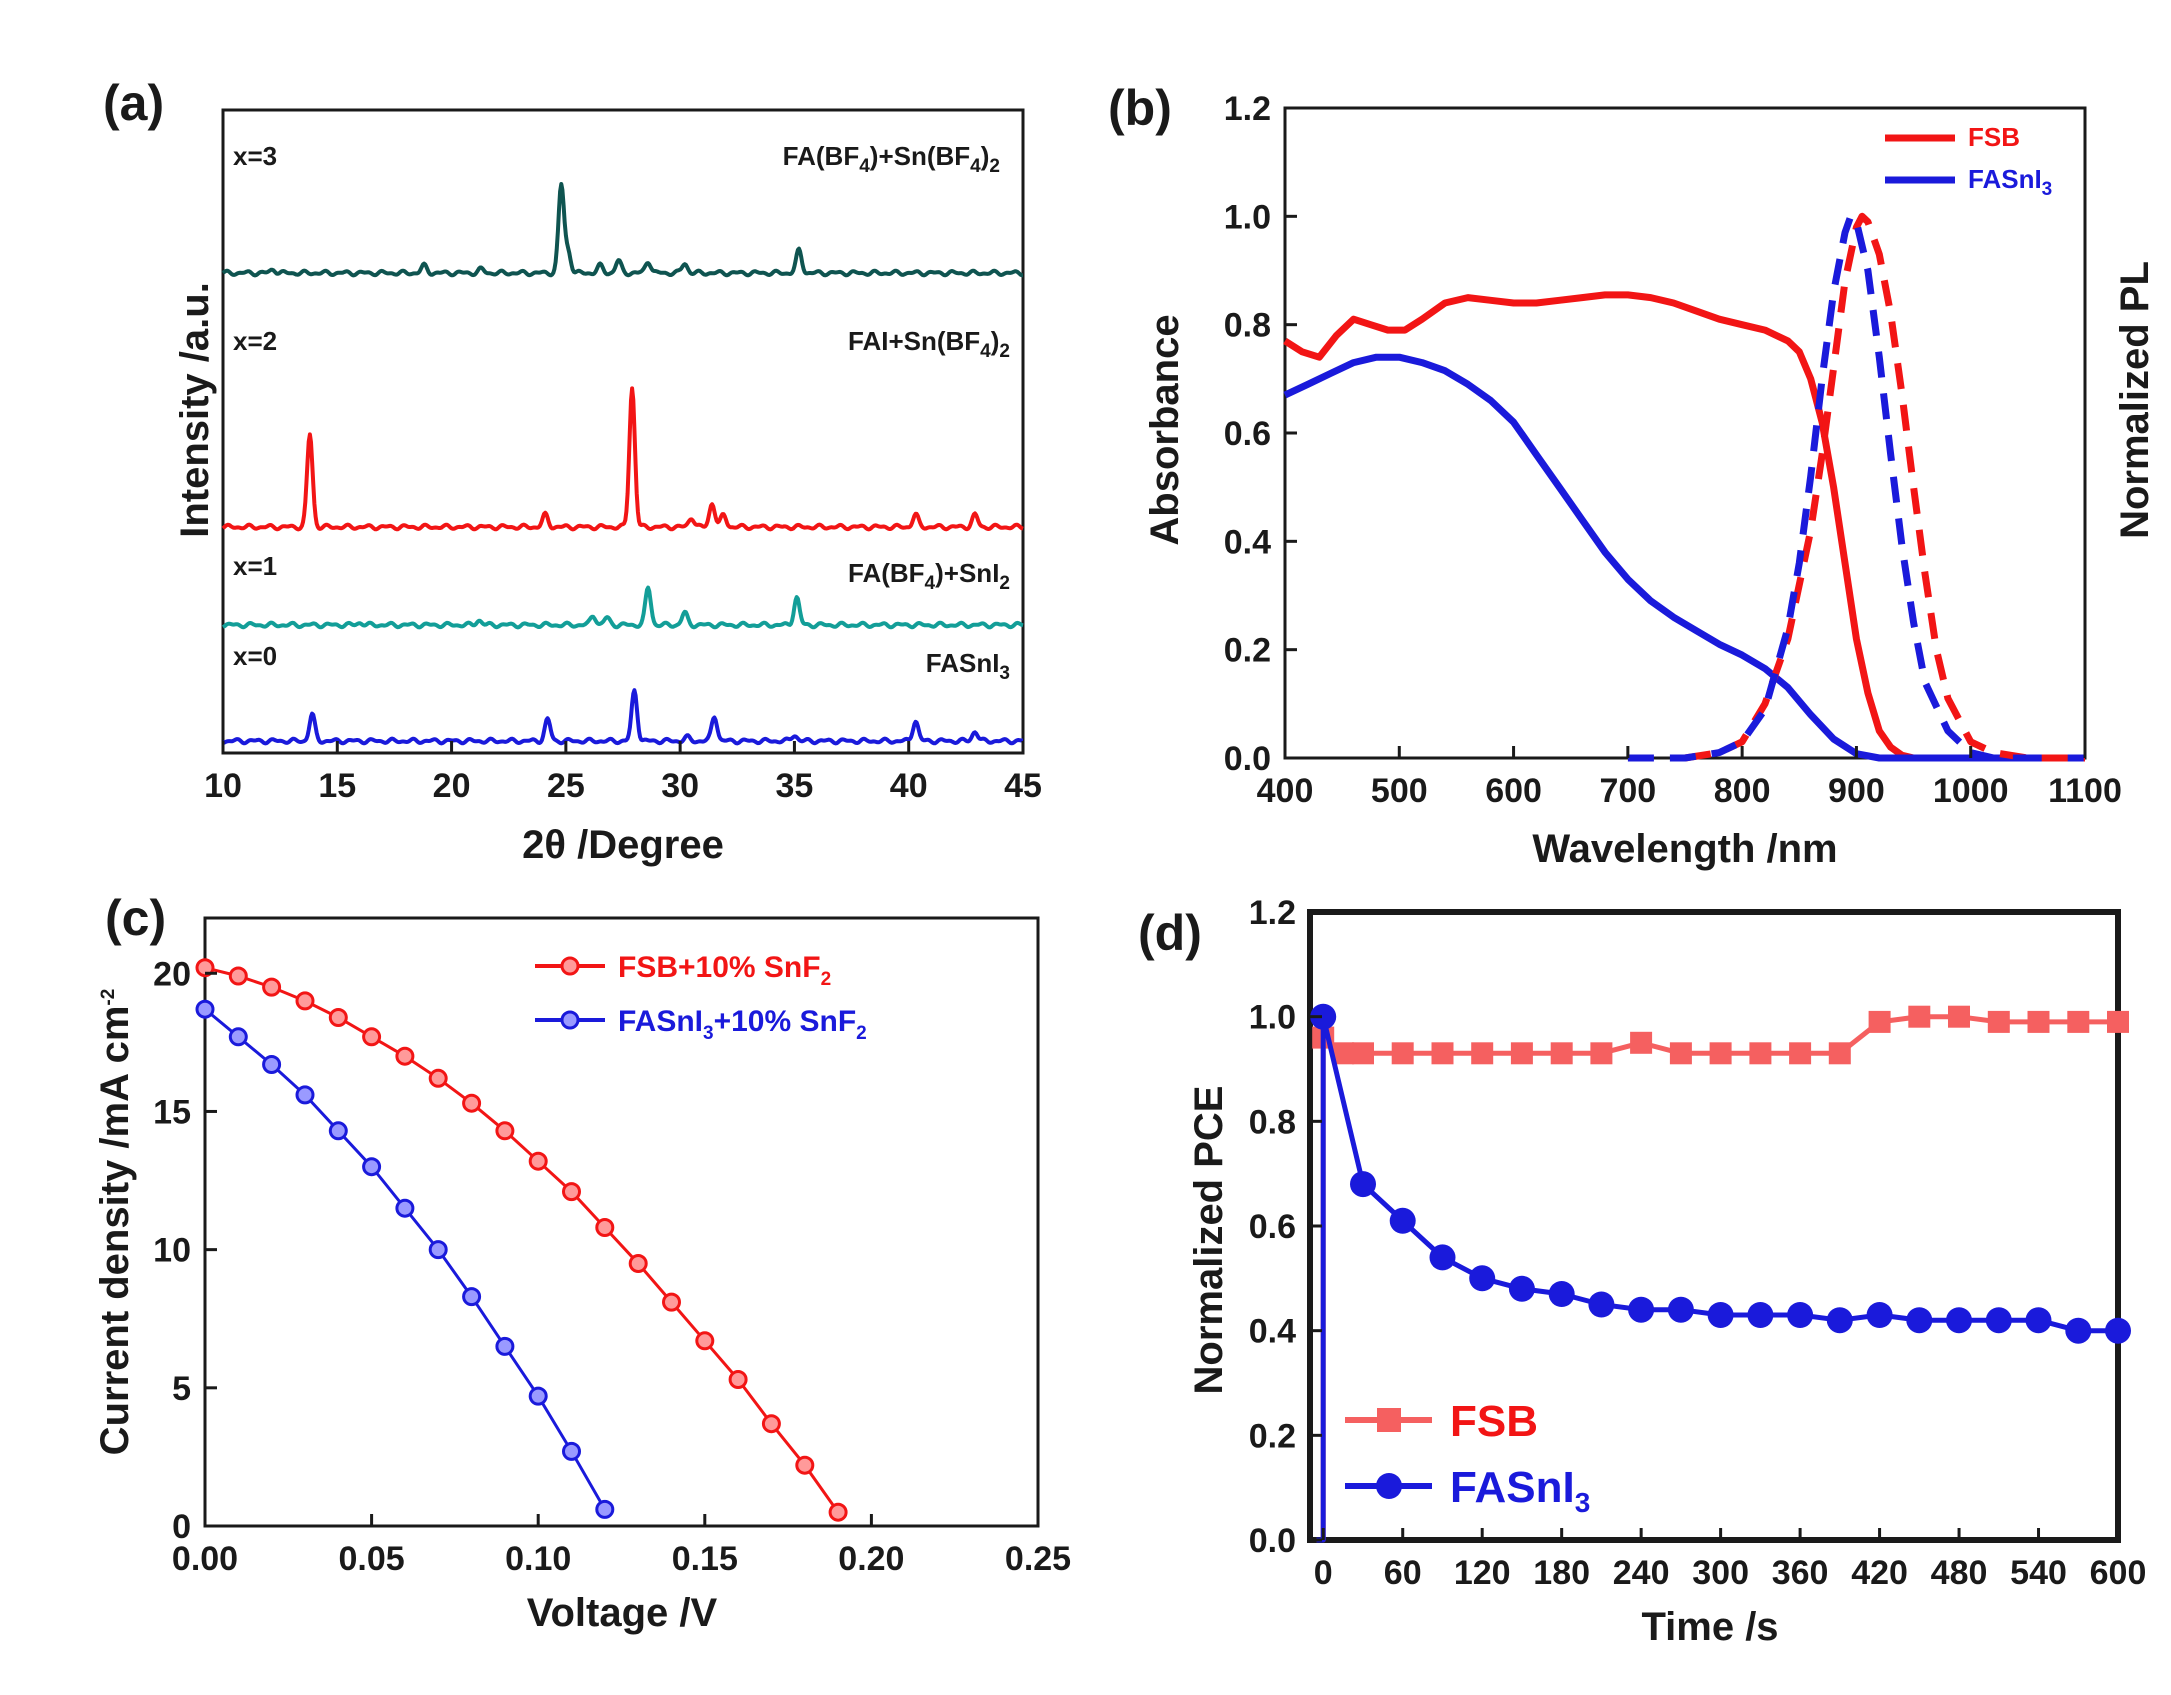  Describe the element at coordinates (172, 1112) in the screenshot. I see `panel-c-ytick-label: 15` at that location.